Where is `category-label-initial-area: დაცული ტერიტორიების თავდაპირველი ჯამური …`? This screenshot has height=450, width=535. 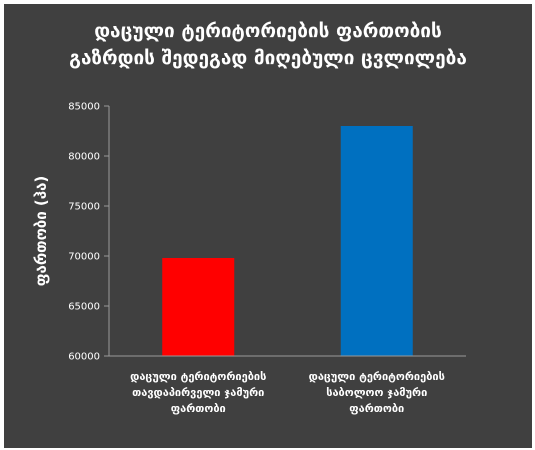 category-label-initial-area: დაცული ტერიტორიების თავდაპირველი ჯამური … is located at coordinates (198, 393).